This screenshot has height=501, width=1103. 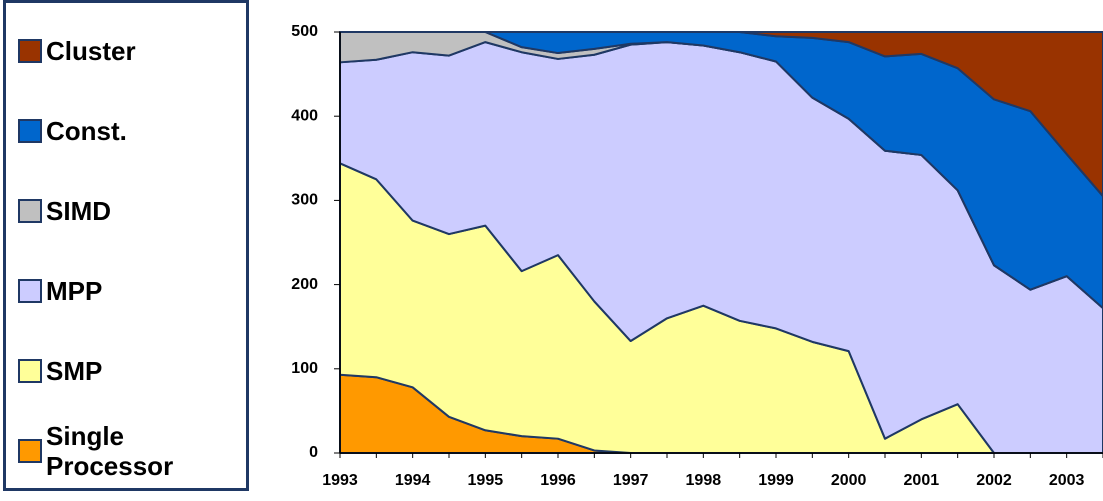 I want to click on x-tick-label: 1995, so click(x=486, y=480).